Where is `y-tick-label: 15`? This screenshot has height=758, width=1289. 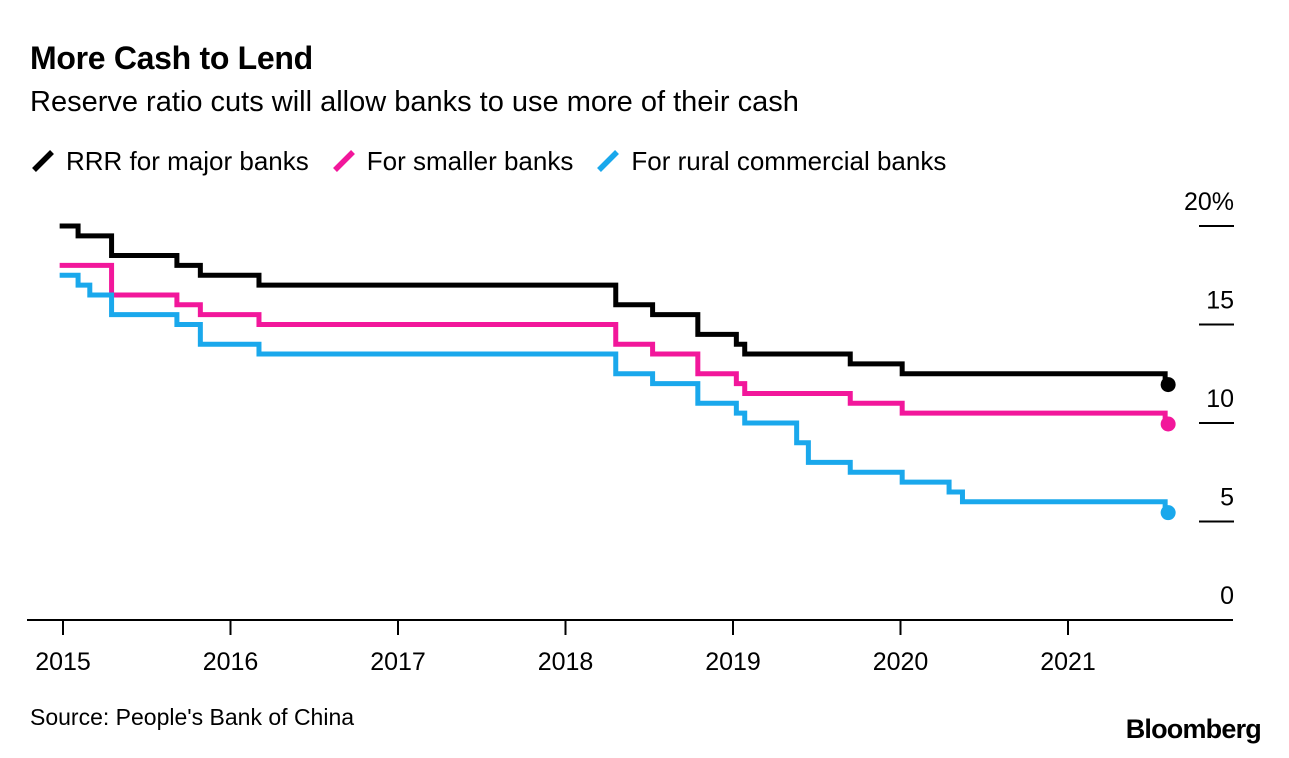 y-tick-label: 15 is located at coordinates (1220, 301).